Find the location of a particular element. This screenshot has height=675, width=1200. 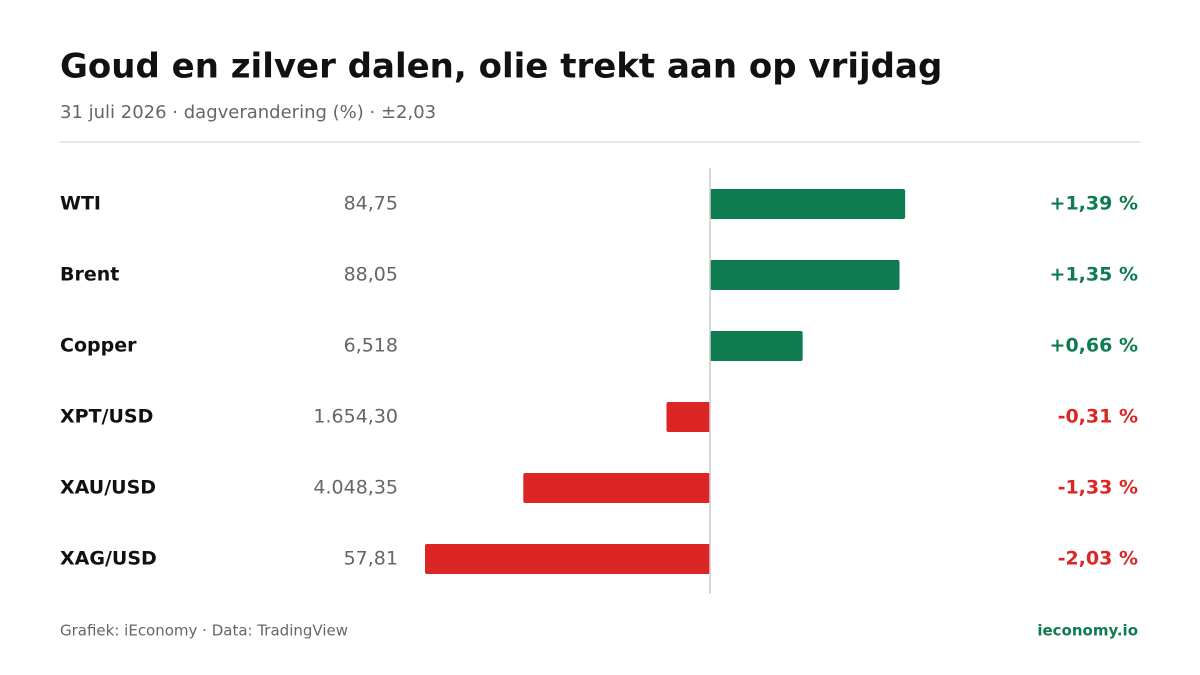

value-label: -0,31 % is located at coordinates (1098, 417).